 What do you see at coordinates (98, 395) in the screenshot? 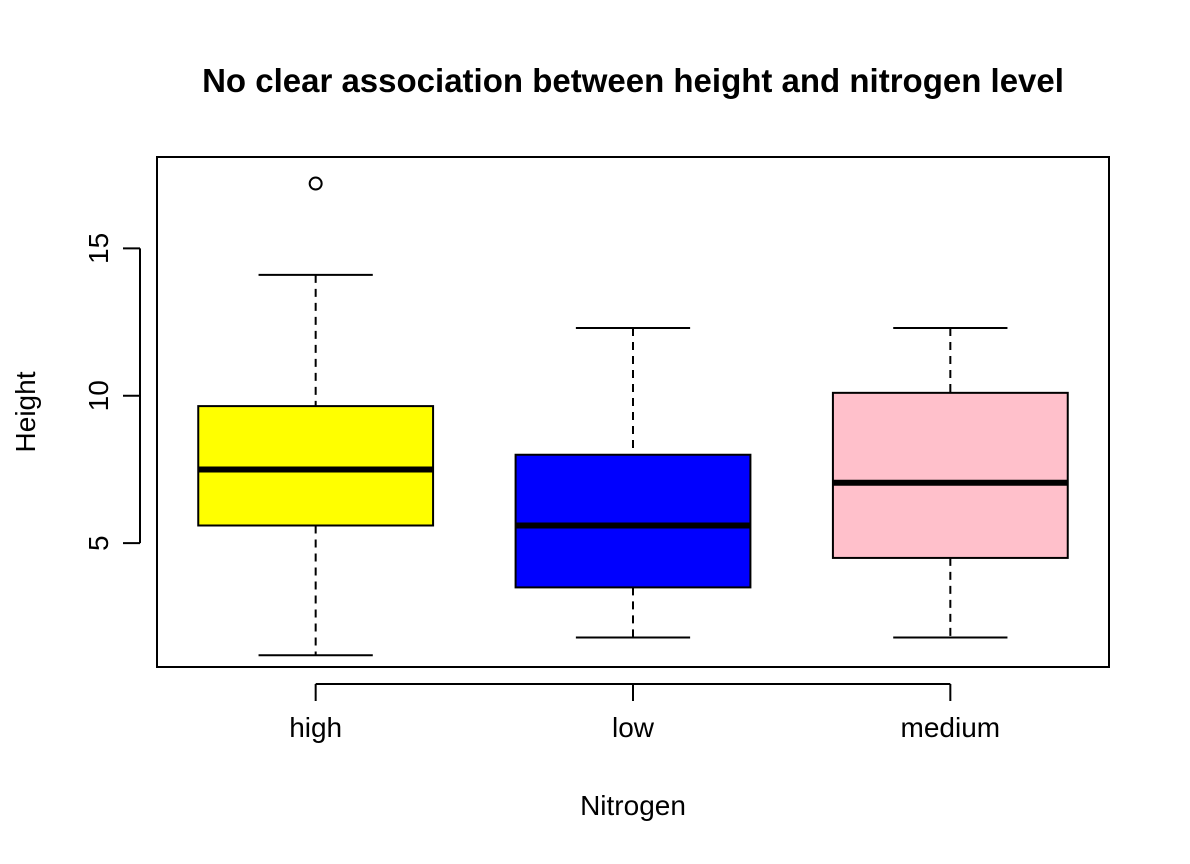
I see `y-tick-label: 10` at bounding box center [98, 395].